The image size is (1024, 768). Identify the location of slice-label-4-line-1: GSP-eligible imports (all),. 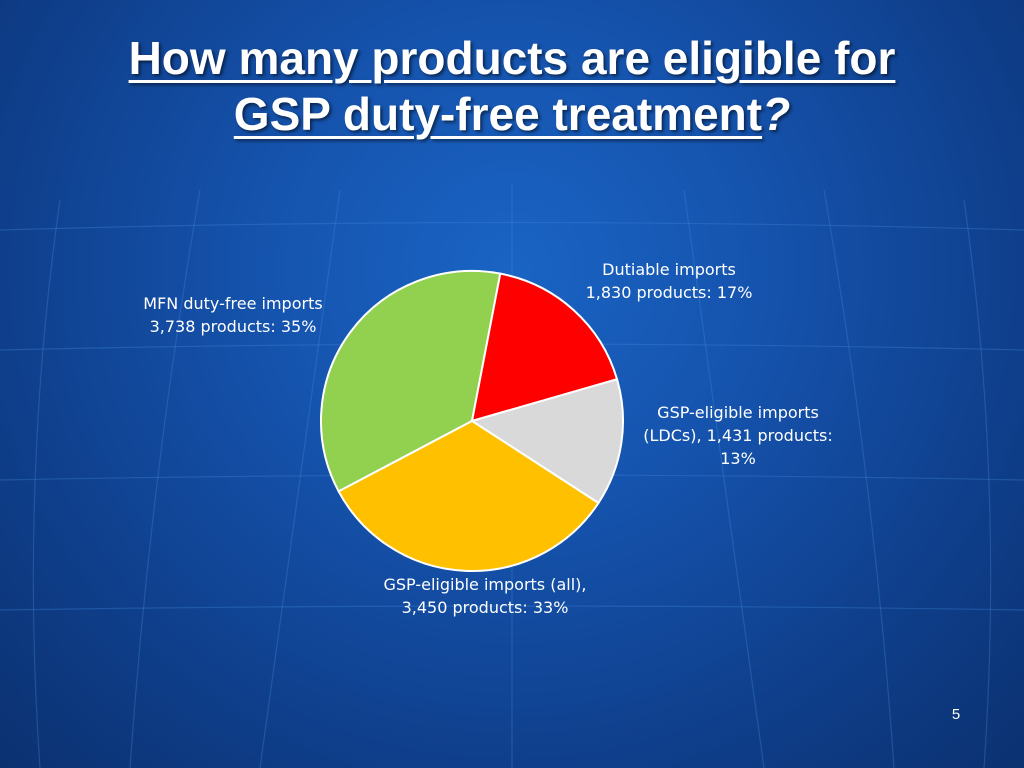
(484, 584).